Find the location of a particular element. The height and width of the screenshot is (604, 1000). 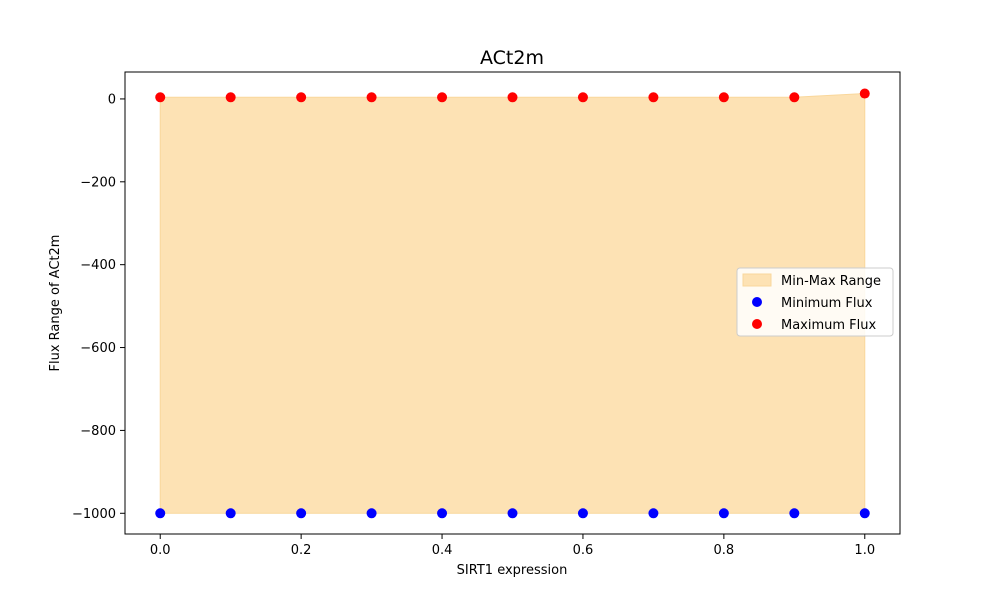

x-tick-label: 0.0 is located at coordinates (160, 550).